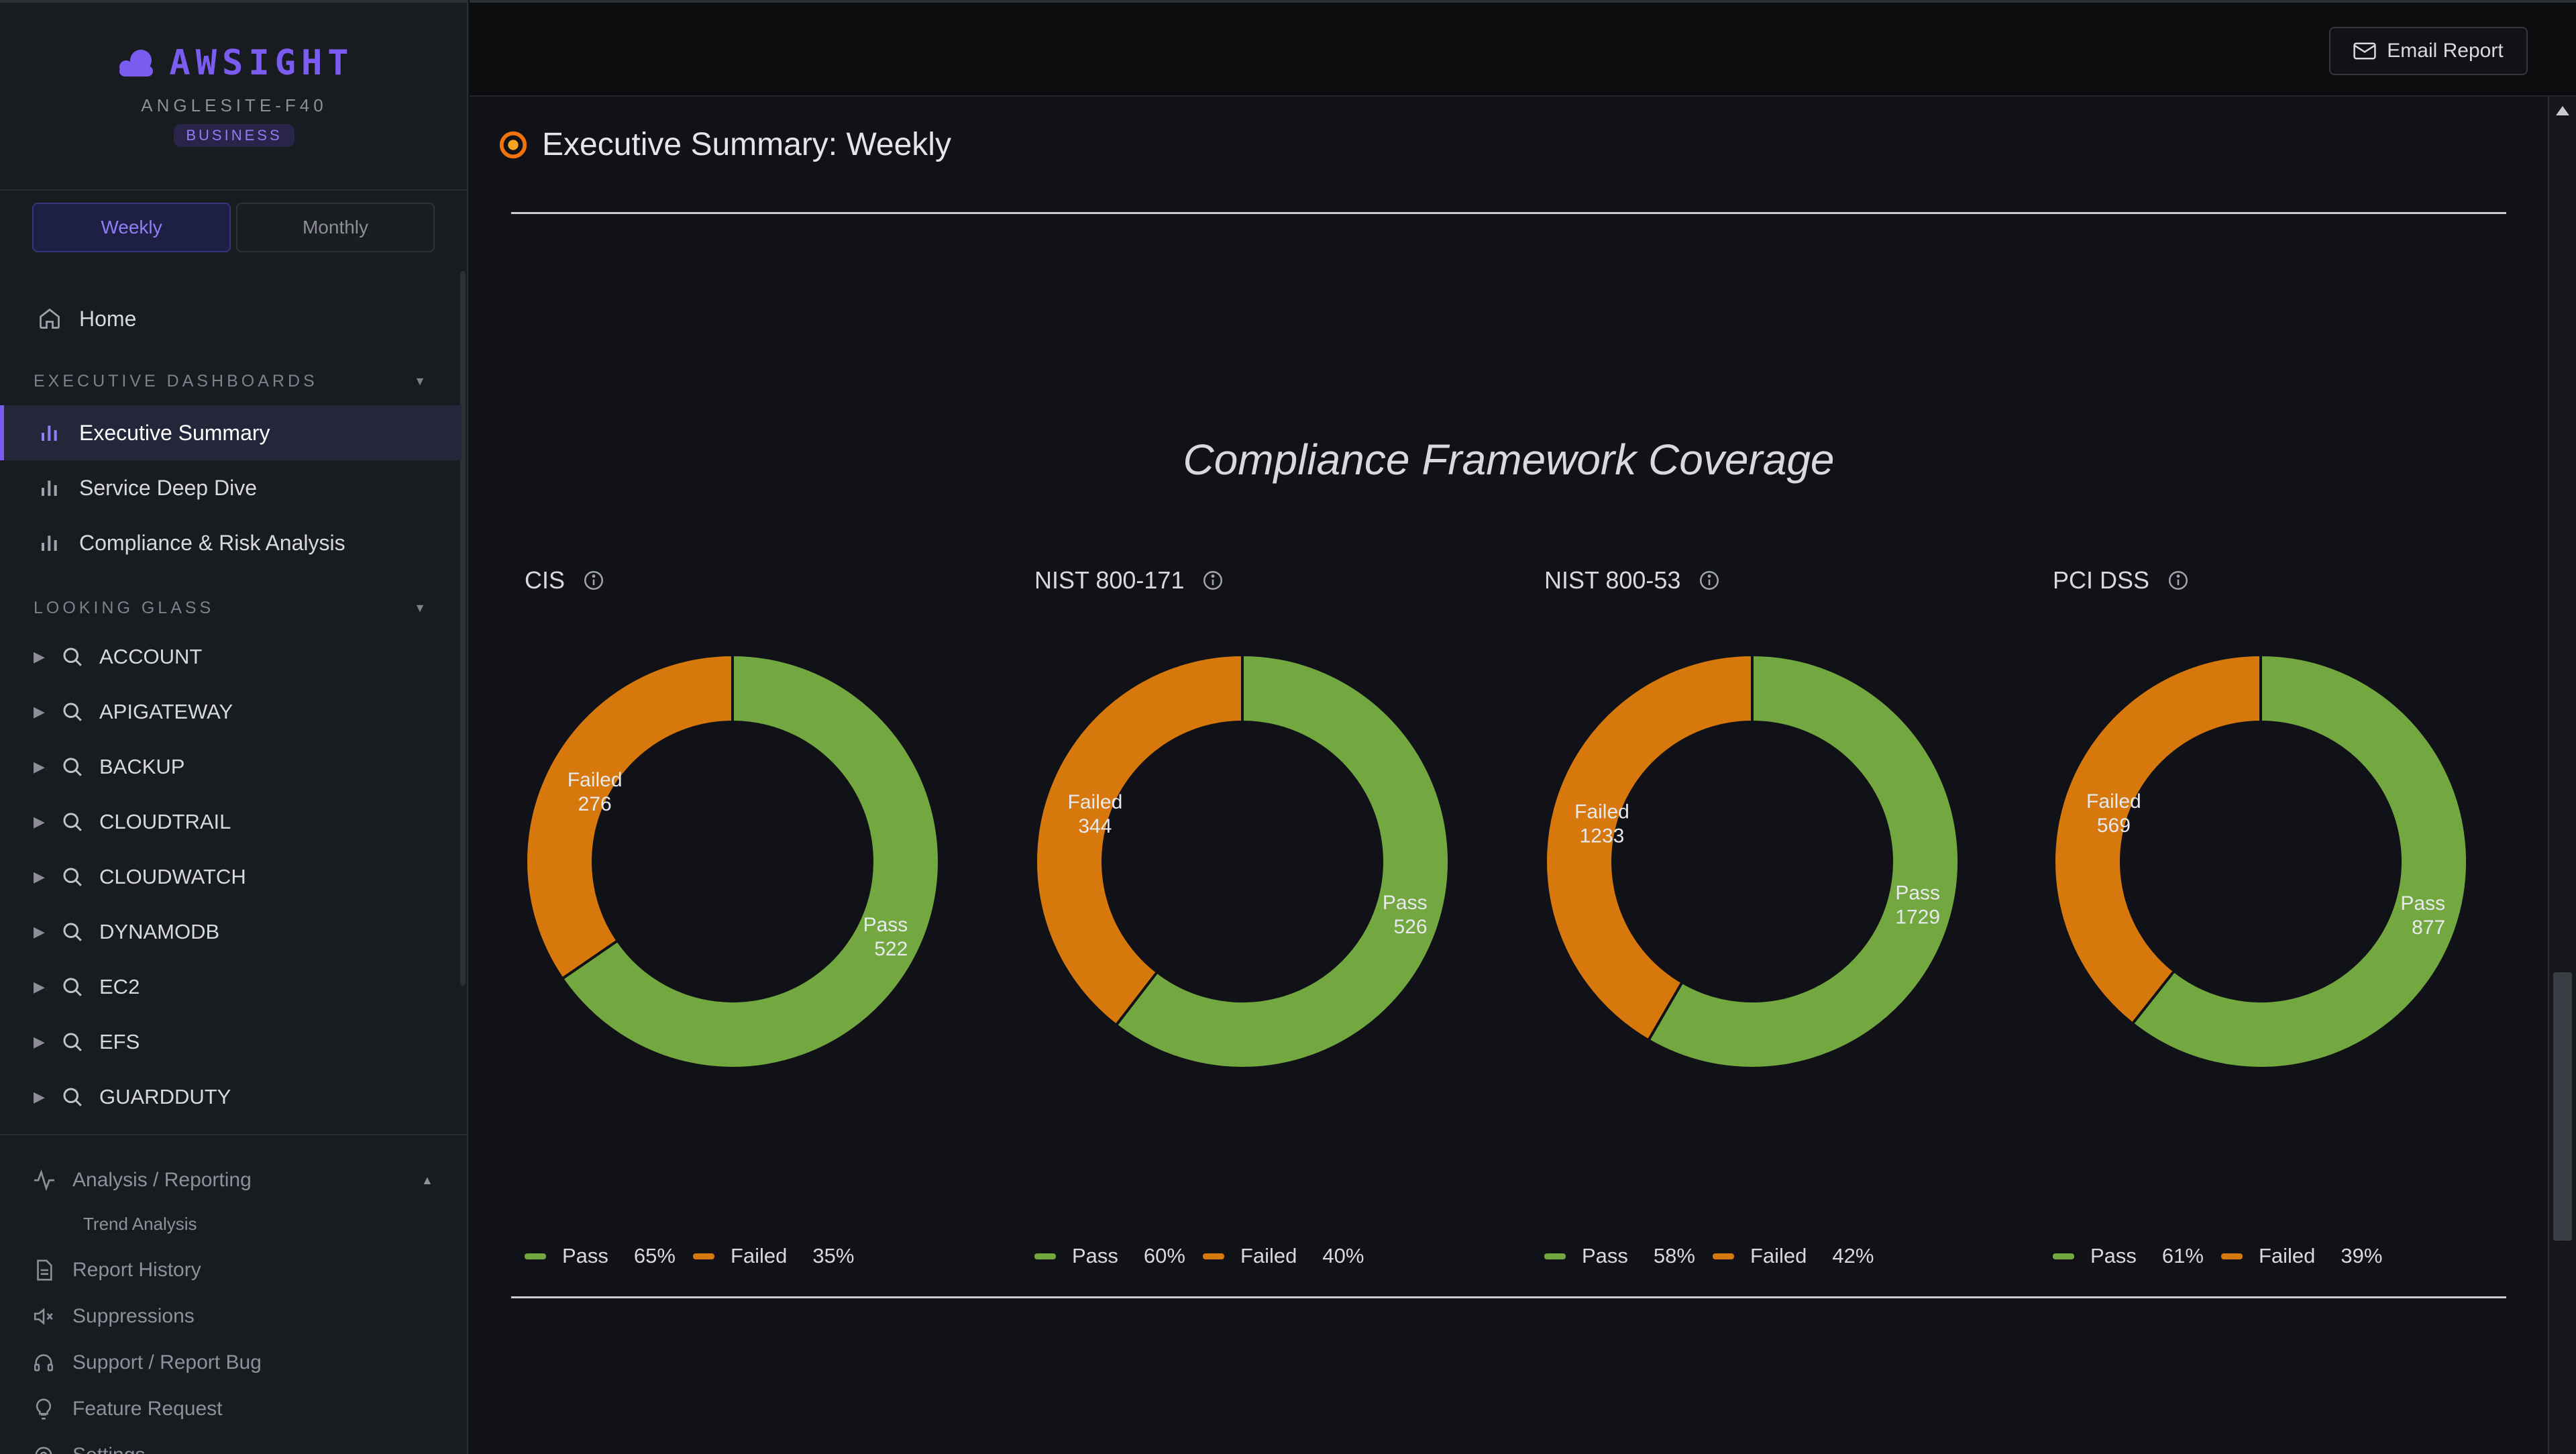 The width and height of the screenshot is (2576, 1454). Describe the element at coordinates (228, 877) in the screenshot. I see `looking-glass-item-cloudwatch: ▶ CLOUDWATCH` at that location.